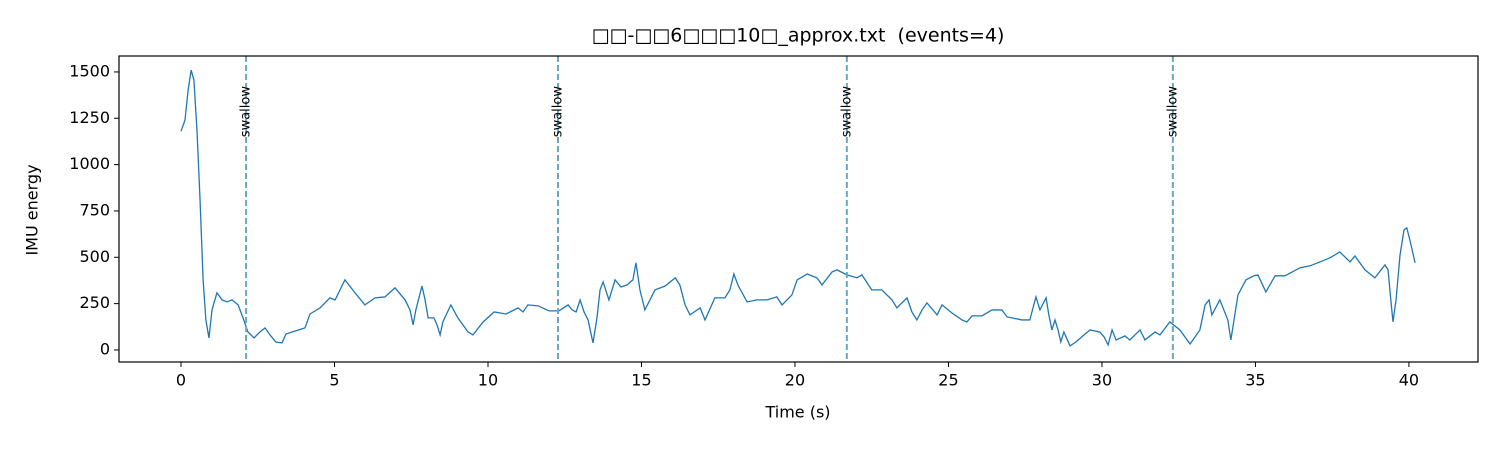  What do you see at coordinates (89, 70) in the screenshot?
I see `y-tick-label: 1500` at bounding box center [89, 70].